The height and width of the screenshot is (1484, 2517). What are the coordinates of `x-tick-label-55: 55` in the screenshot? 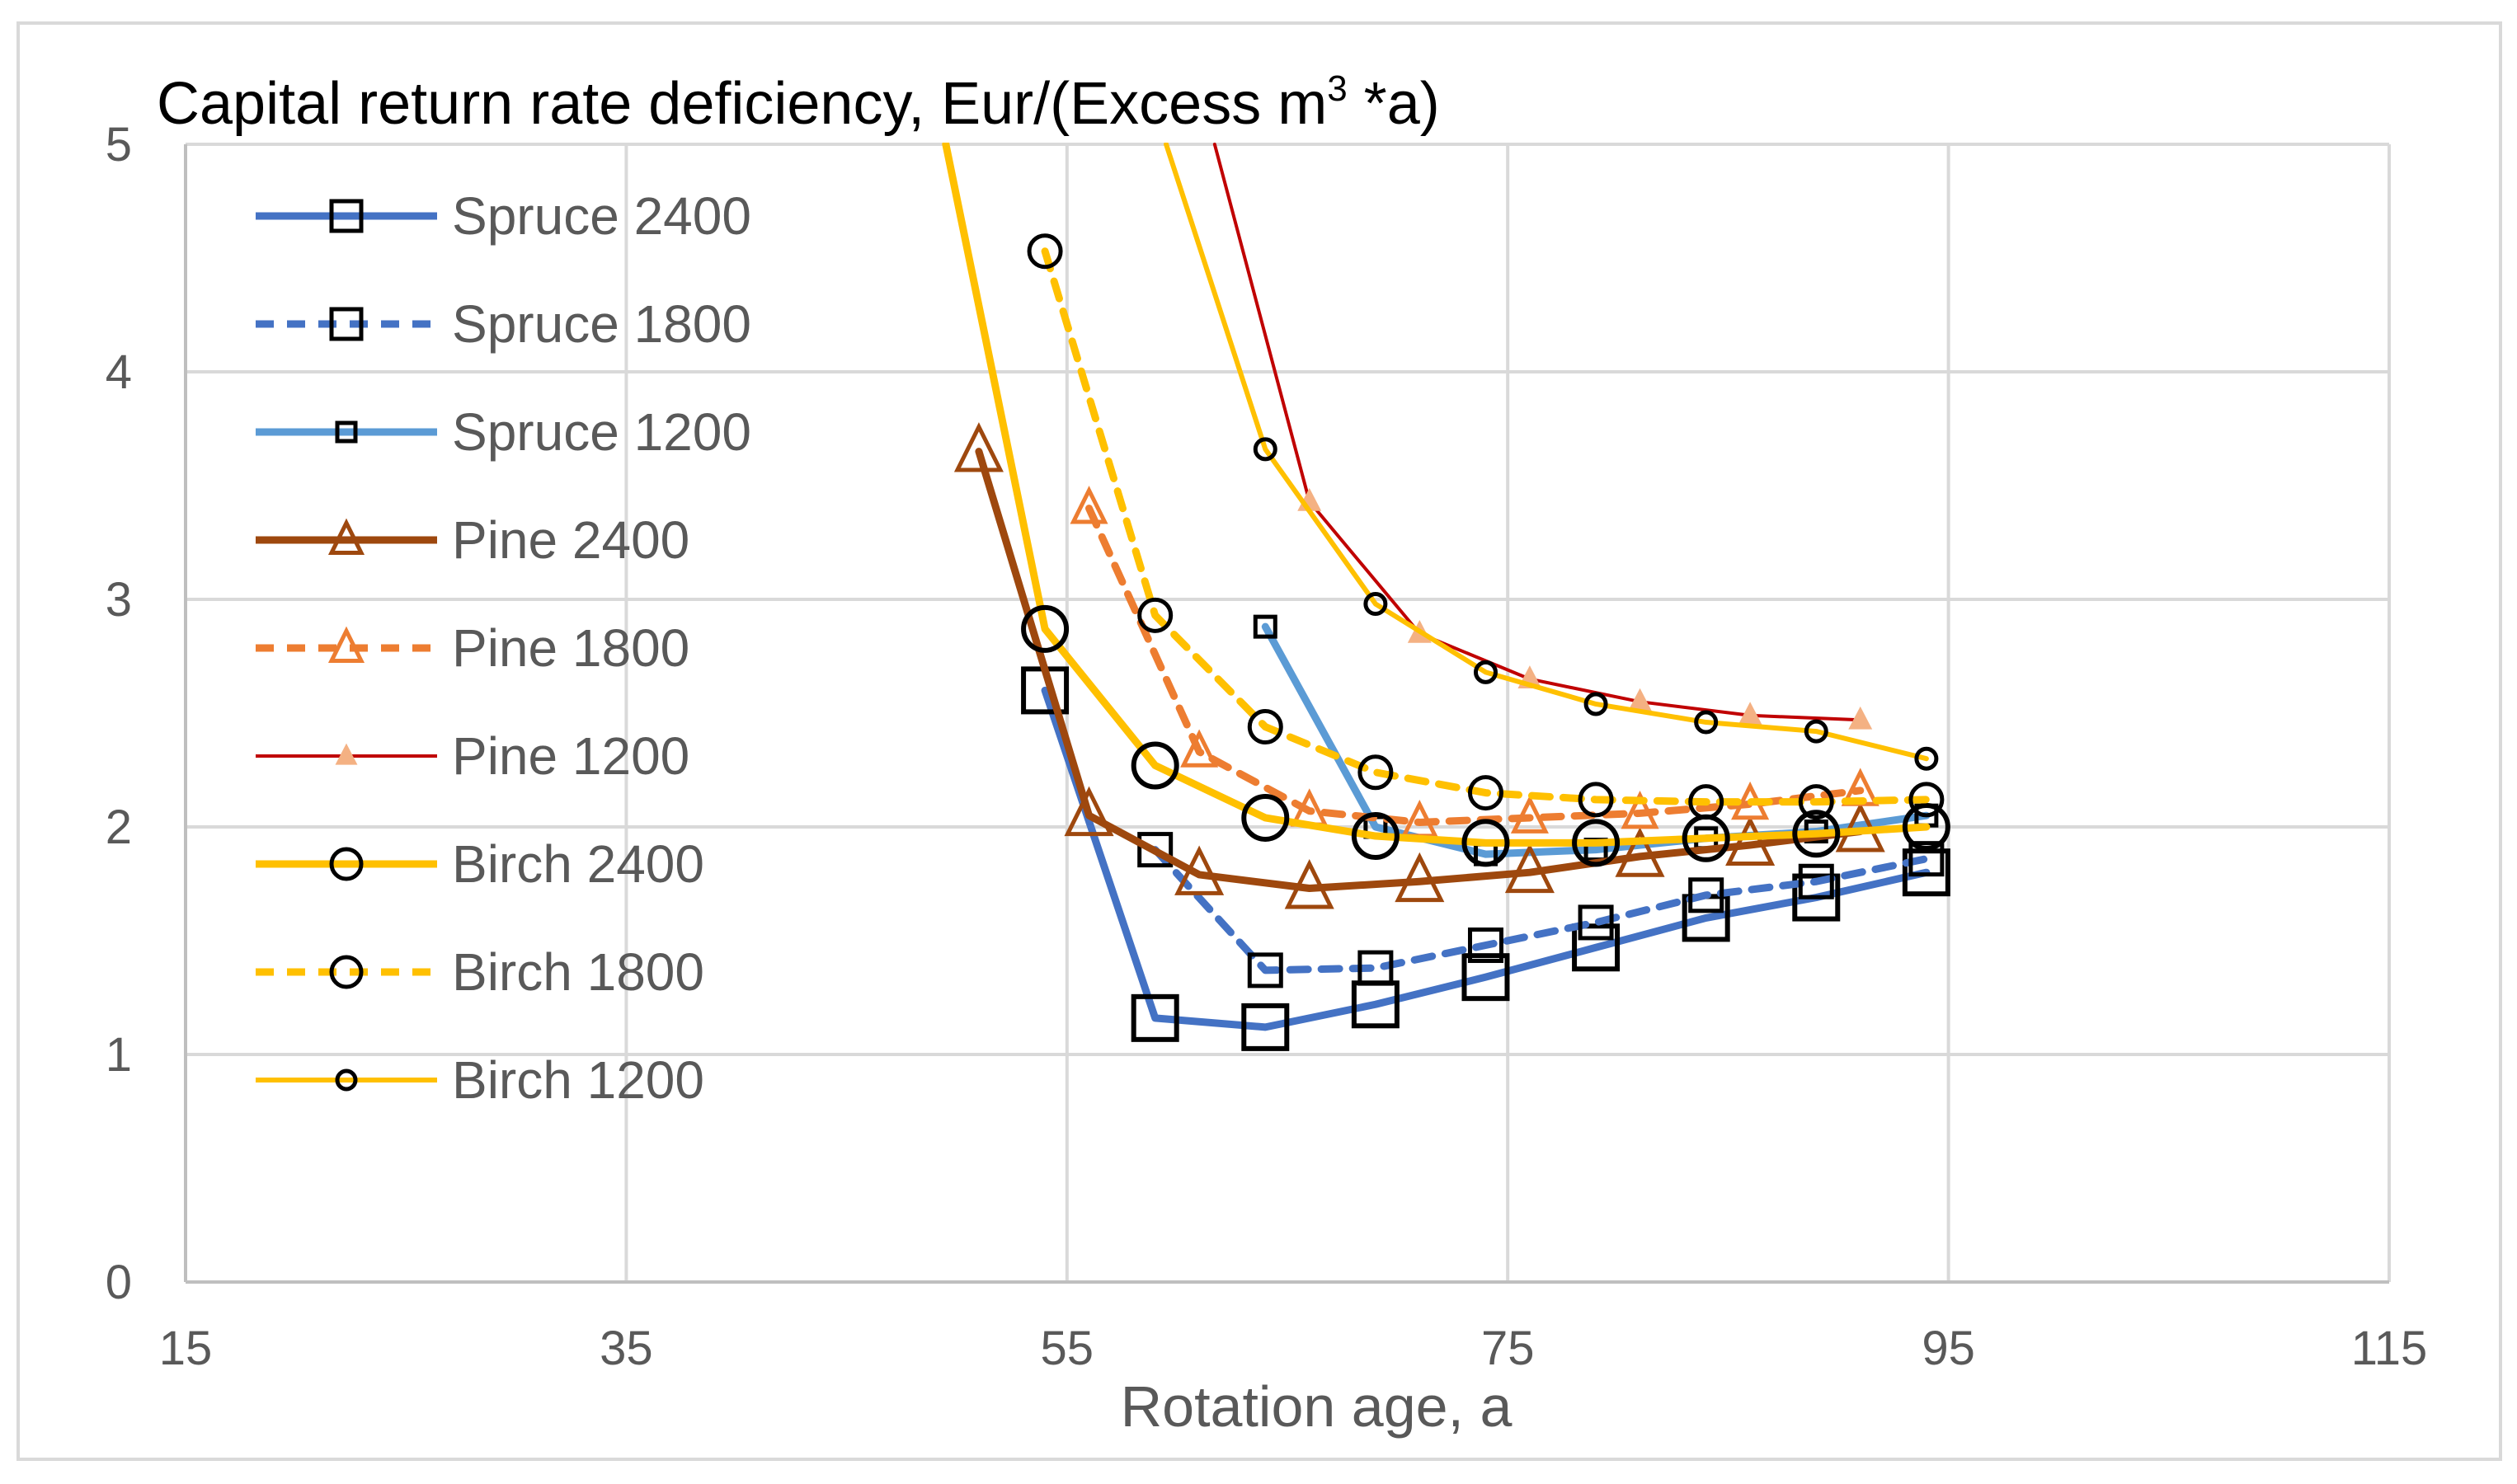 It's located at (1068, 1348).